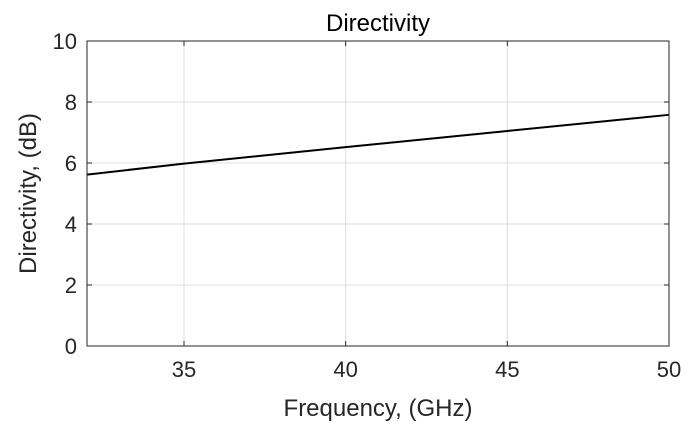  I want to click on x-tick-label: 35, so click(184, 369).